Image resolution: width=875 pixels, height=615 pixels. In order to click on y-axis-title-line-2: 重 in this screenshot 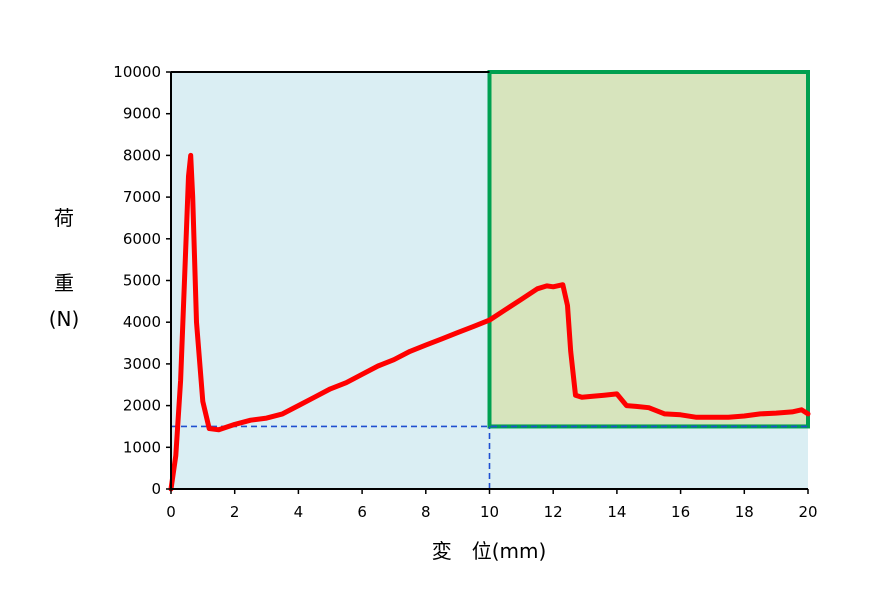, I will do `click(64, 283)`.